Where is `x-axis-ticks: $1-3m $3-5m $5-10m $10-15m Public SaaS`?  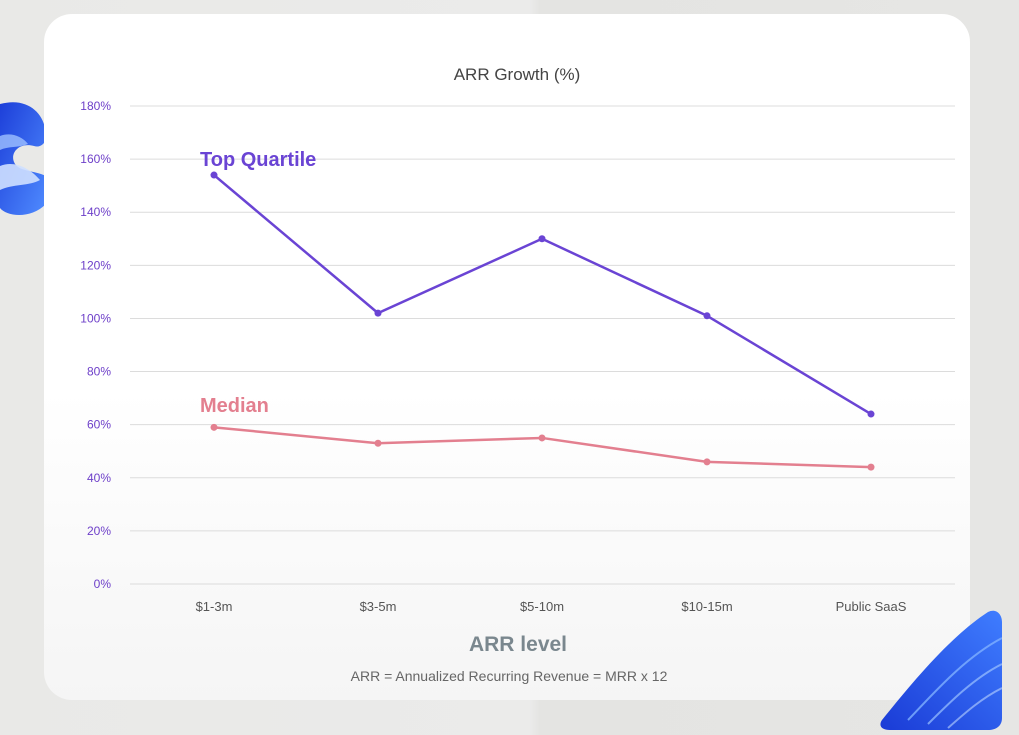
x-axis-ticks: $1-3m $3-5m $5-10m $10-15m Public SaaS is located at coordinates (551, 606).